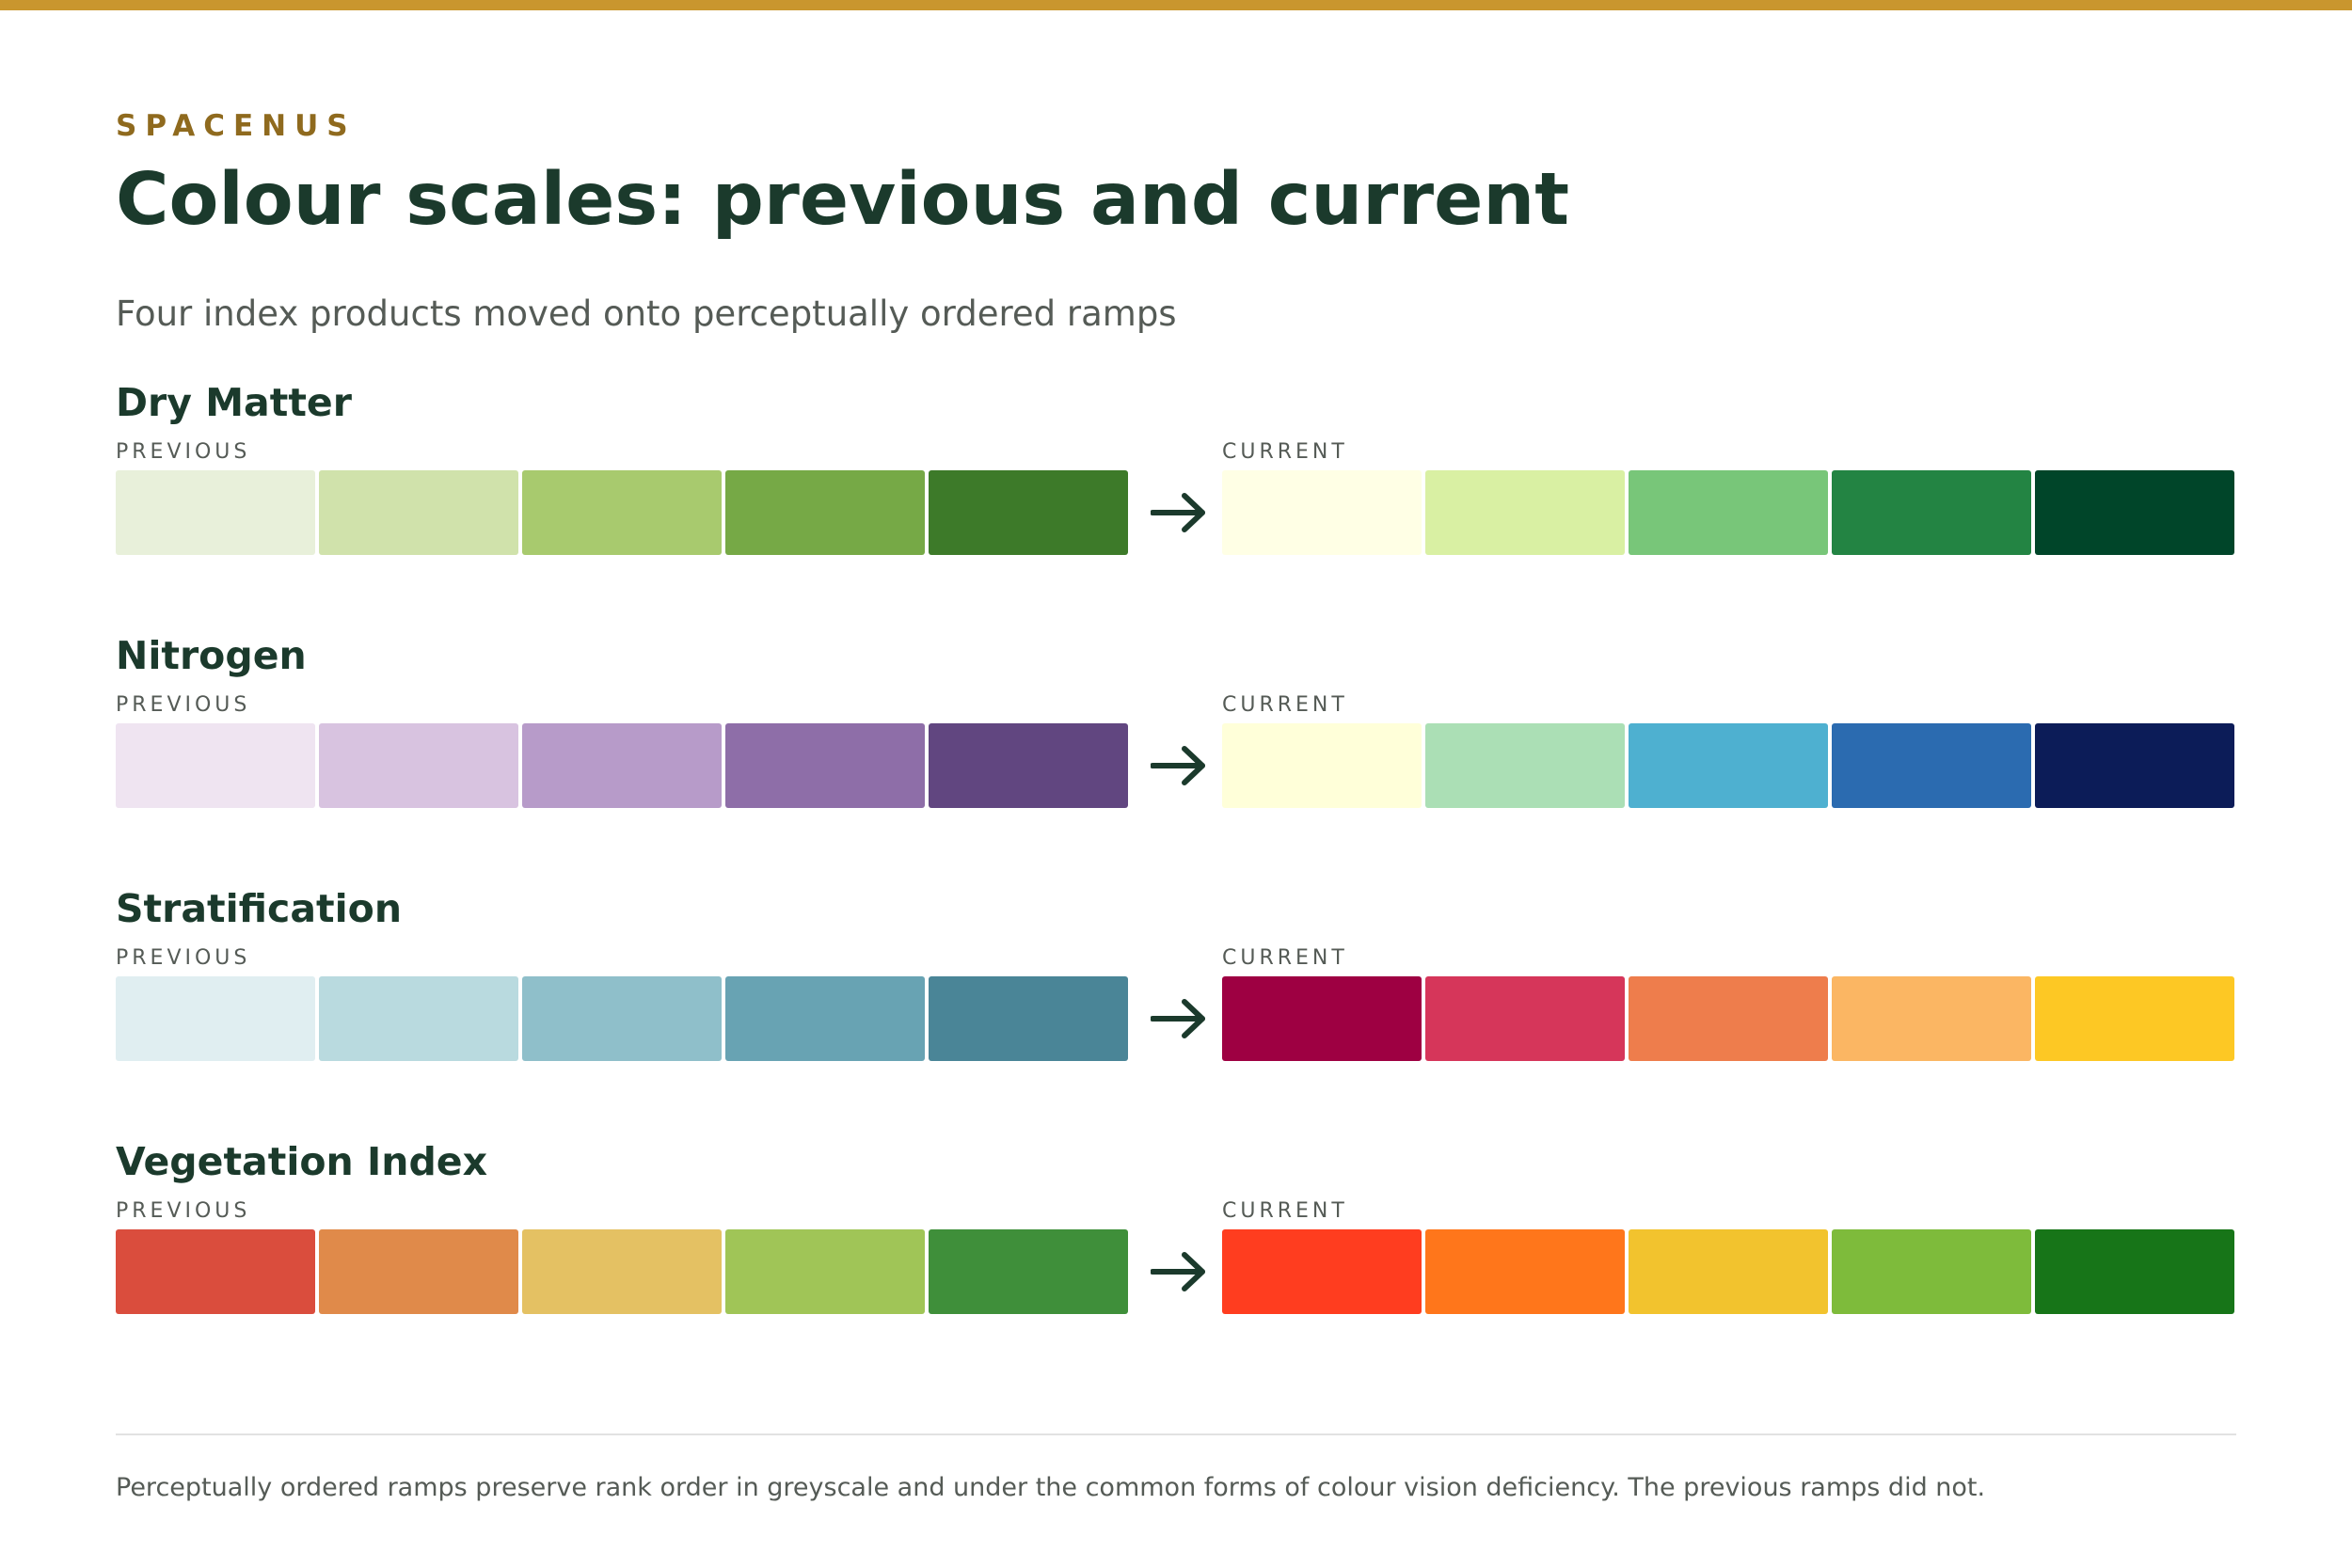  What do you see at coordinates (1176, 5) in the screenshot?
I see `top-accent-rule` at bounding box center [1176, 5].